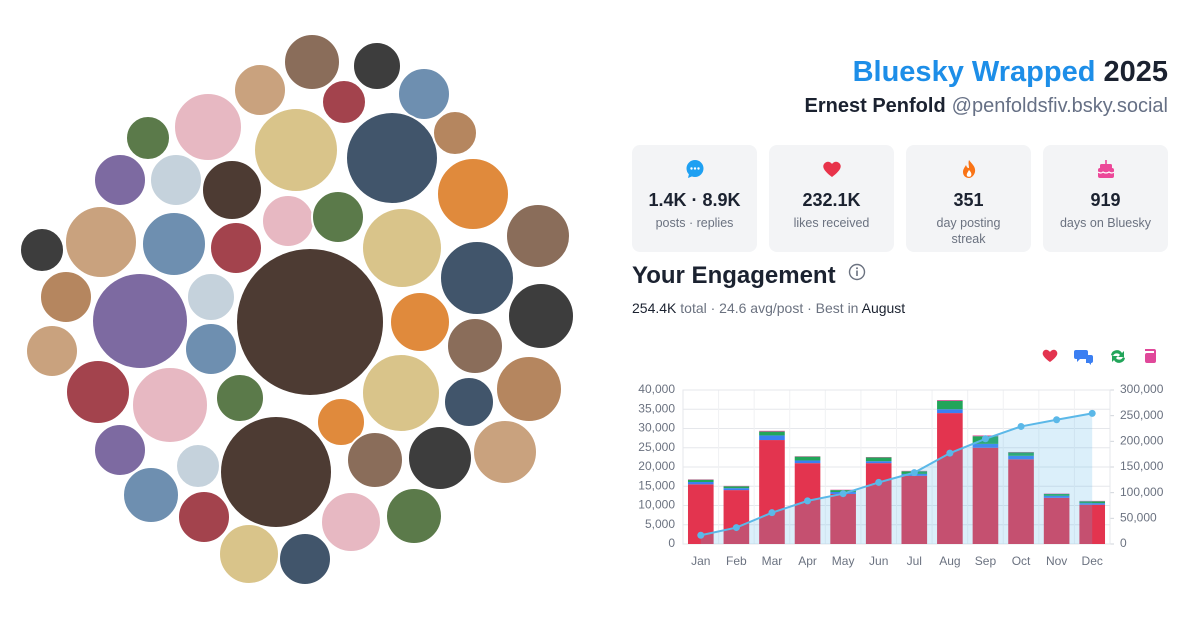 The height and width of the screenshot is (630, 1200). I want to click on stat-value: 351, so click(968, 200).